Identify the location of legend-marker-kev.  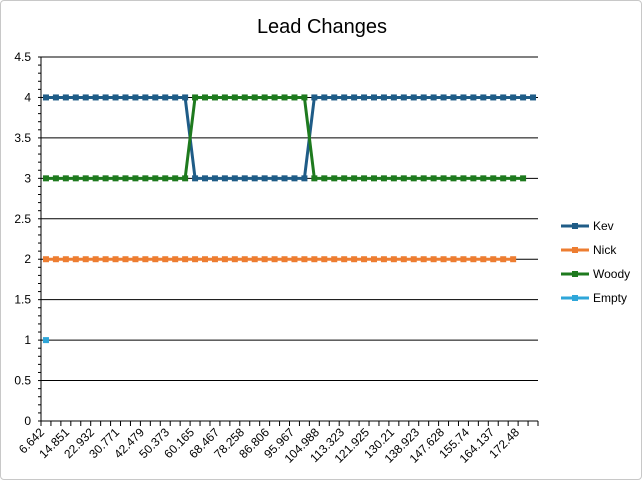
(575, 226).